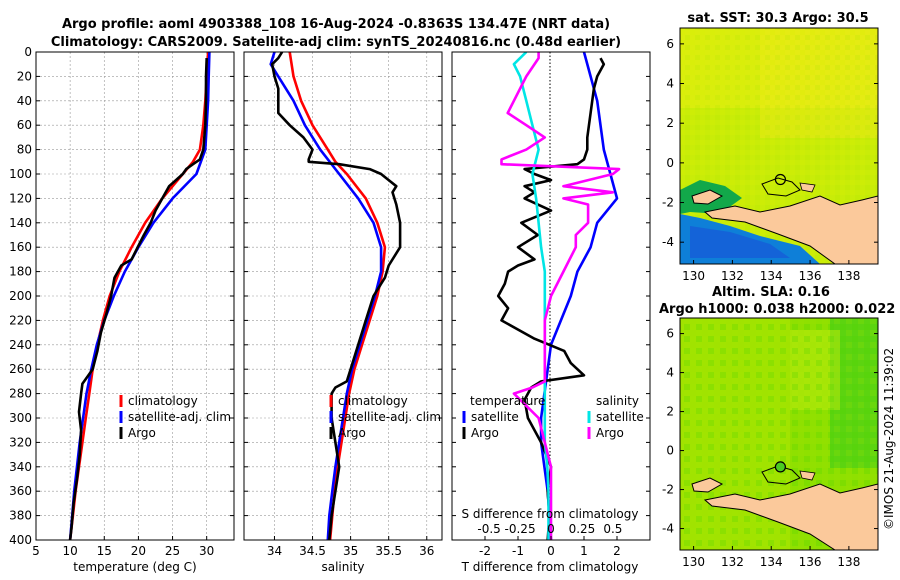 This screenshot has height=580, width=900. Describe the element at coordinates (777, 18) in the screenshot. I see `sst-map-title: sat. SST: 30.3 Argo: 30.5` at that location.